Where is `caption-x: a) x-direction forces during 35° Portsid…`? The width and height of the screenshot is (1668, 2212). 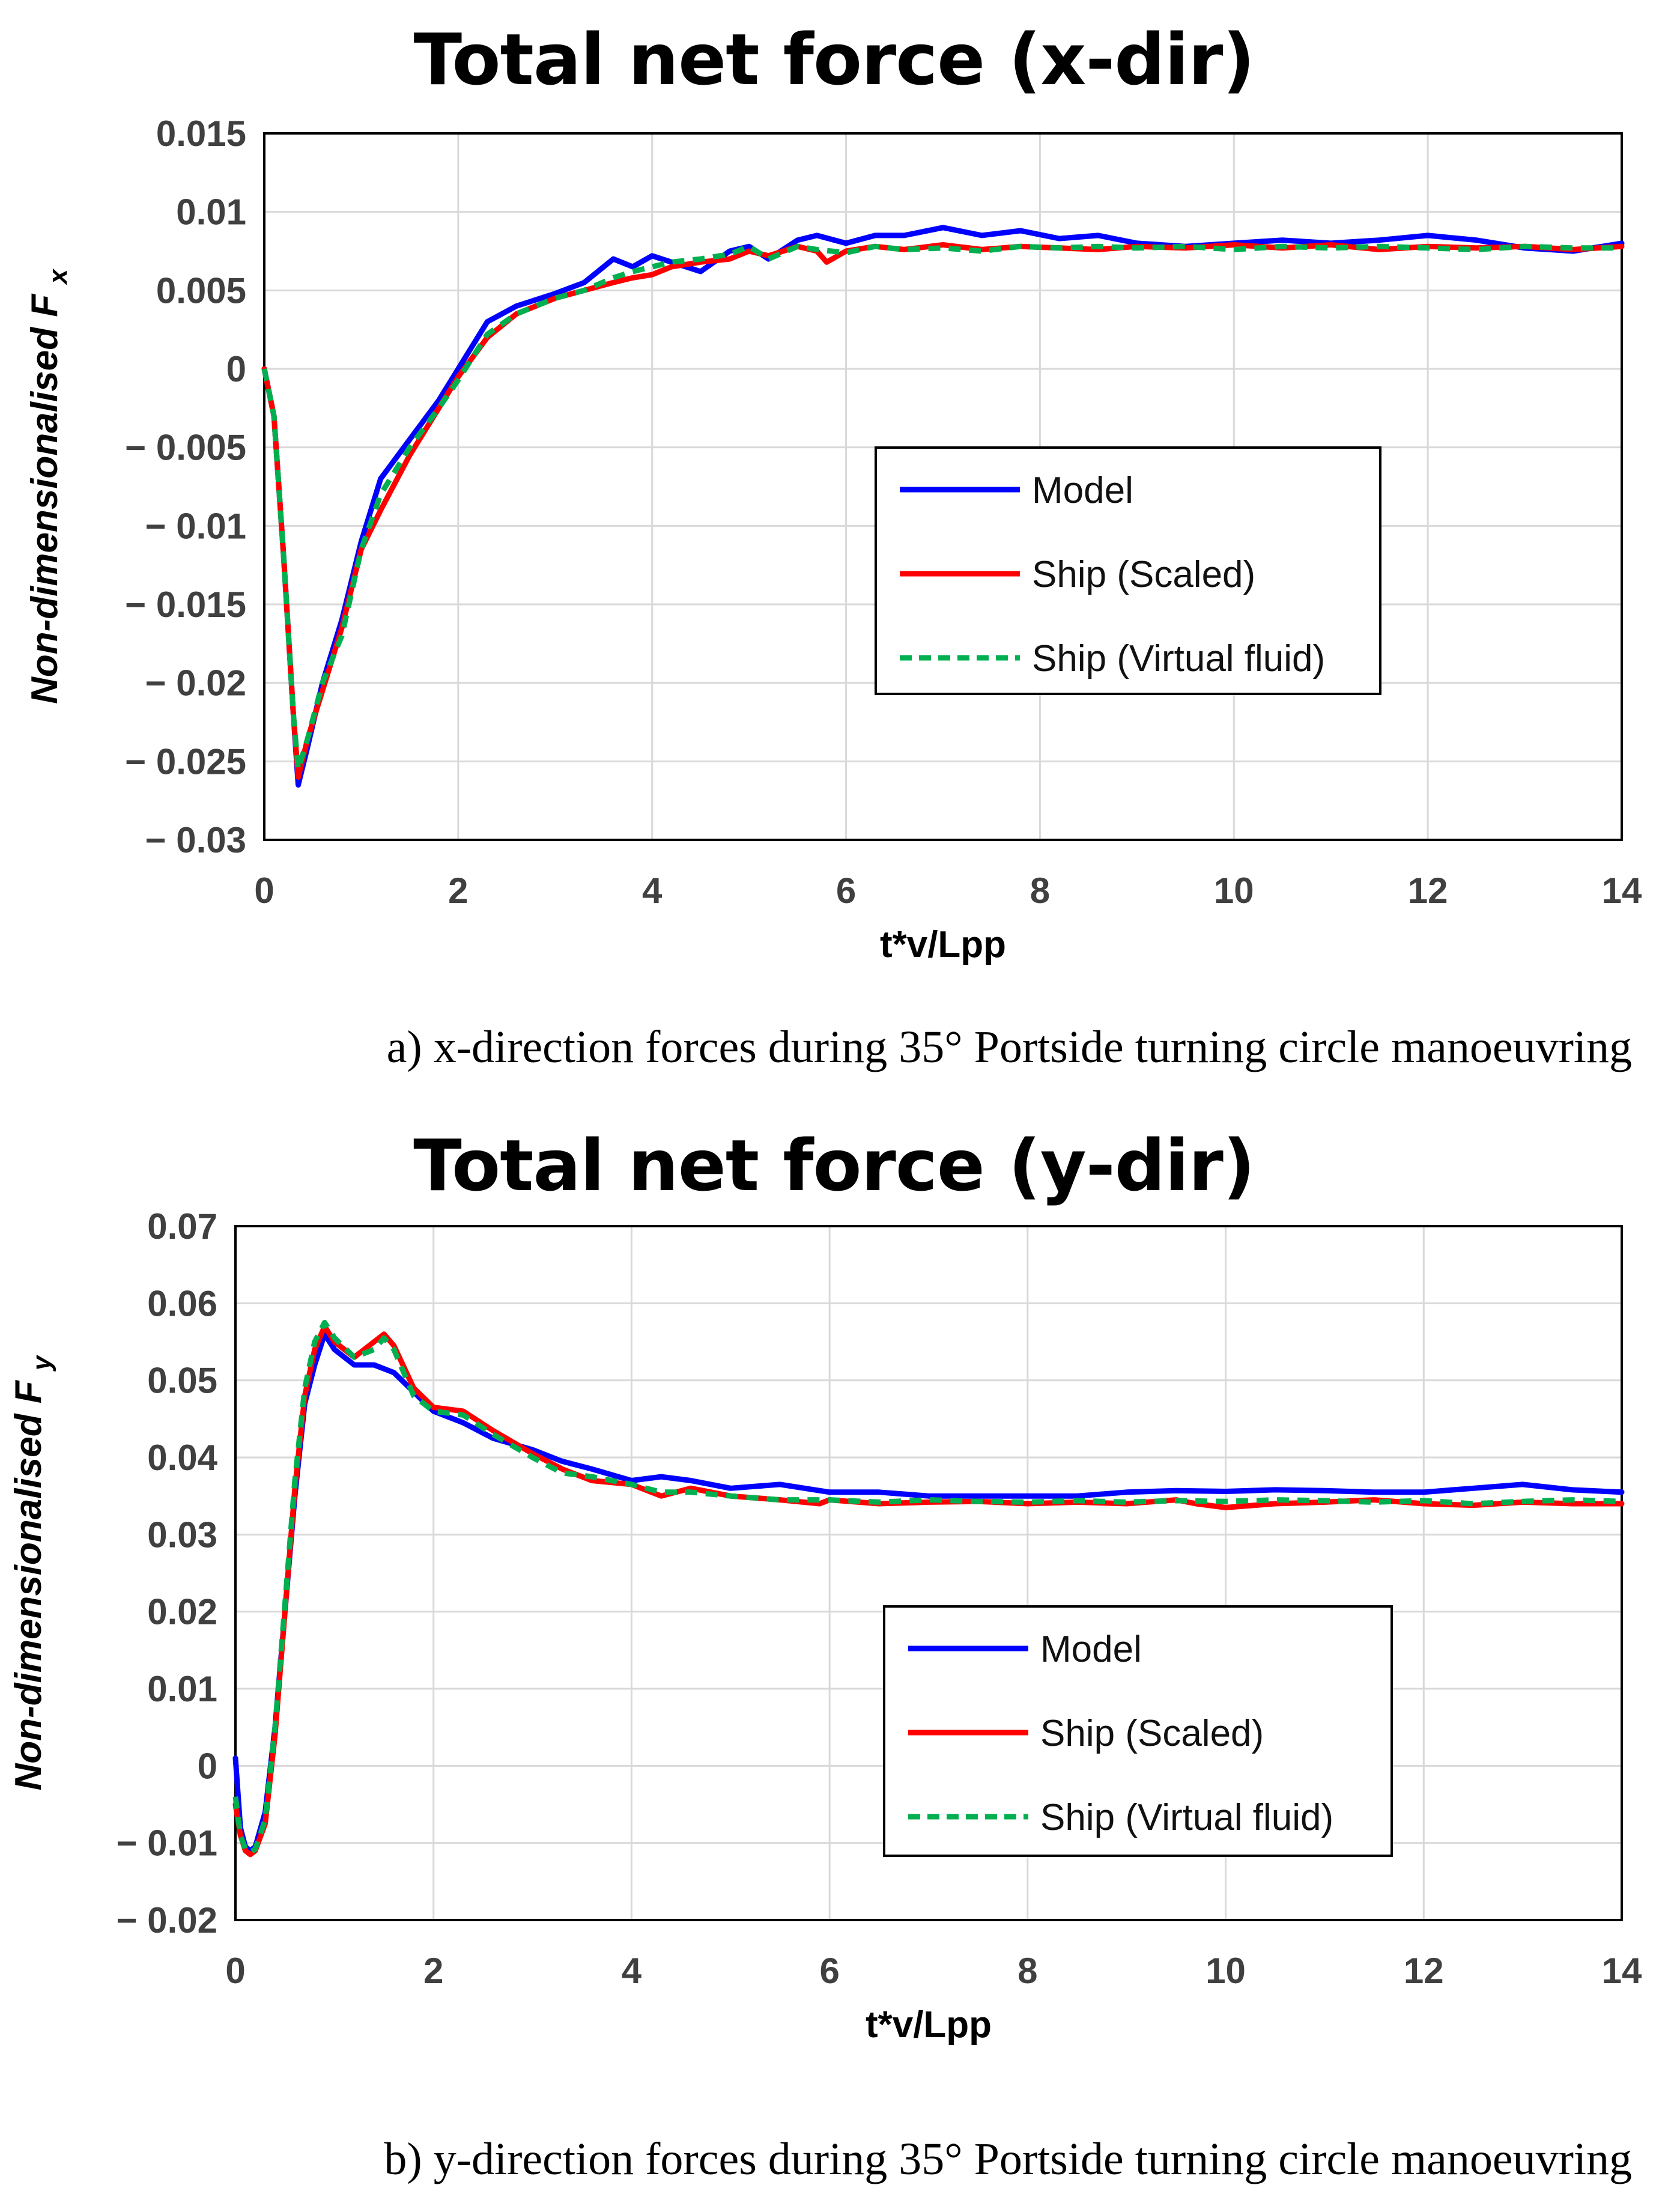 caption-x: a) x-direction forces during 35° Portsid… is located at coordinates (1009, 1047).